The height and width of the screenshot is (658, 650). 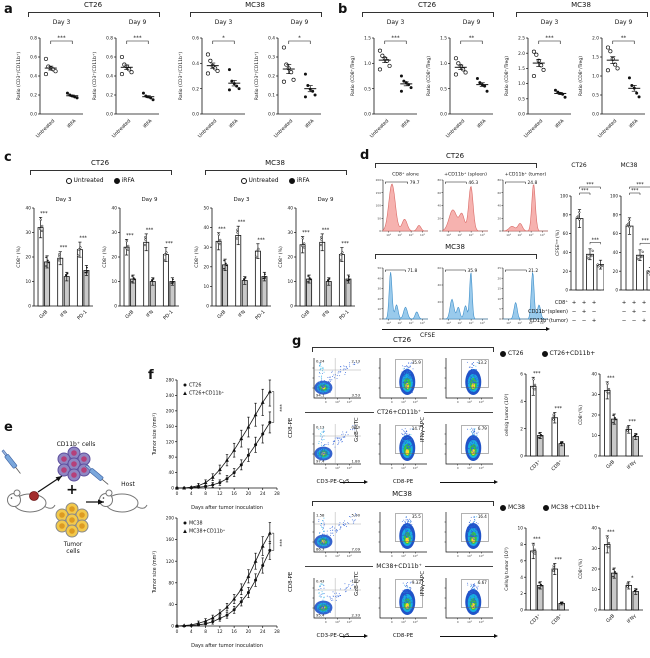 What do you see at coordinates (465, 380) in the screenshot?
I see `flow-ct26-ifng: 0 10³ 10⁴ 13.2` at bounding box center [465, 380].